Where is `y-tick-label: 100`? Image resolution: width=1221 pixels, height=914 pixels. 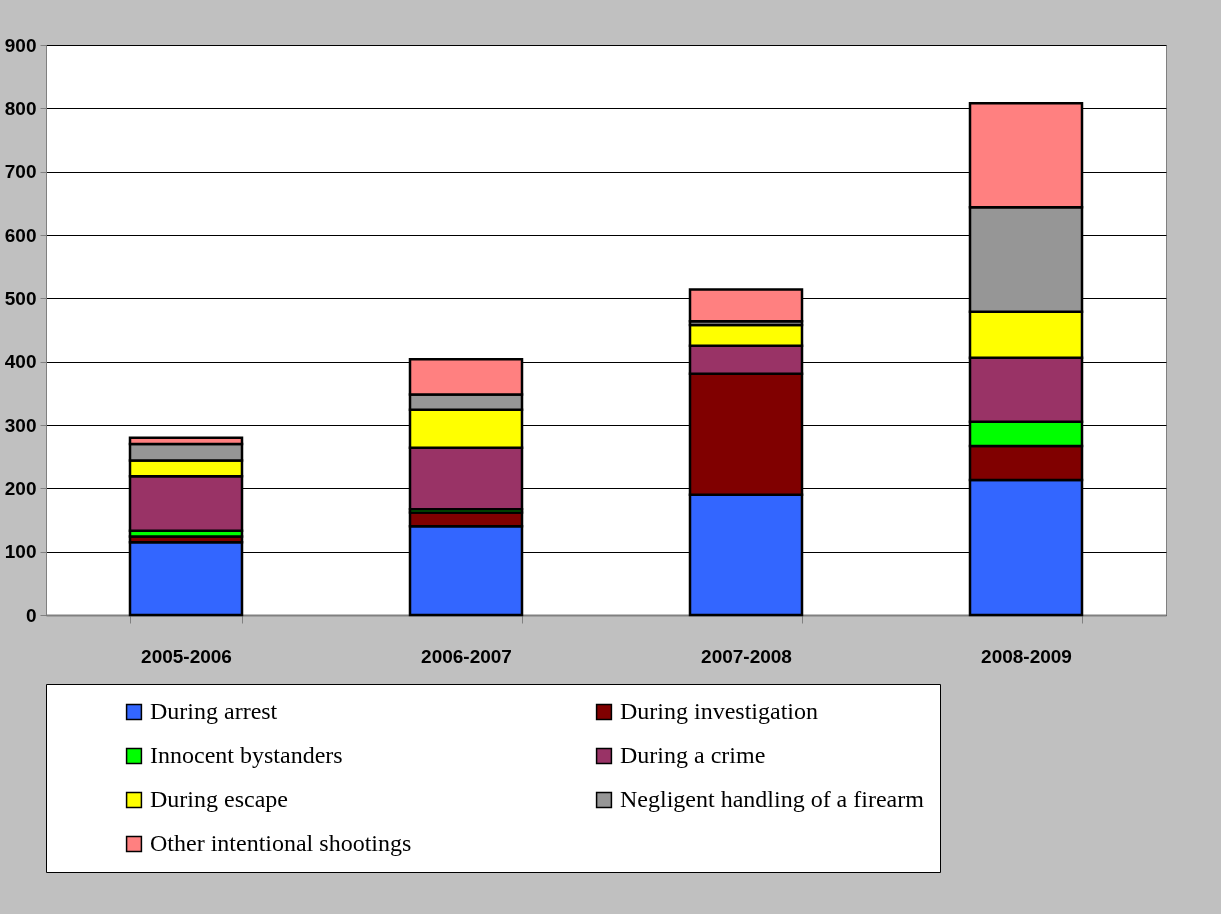
y-tick-label: 100 is located at coordinates (20, 552).